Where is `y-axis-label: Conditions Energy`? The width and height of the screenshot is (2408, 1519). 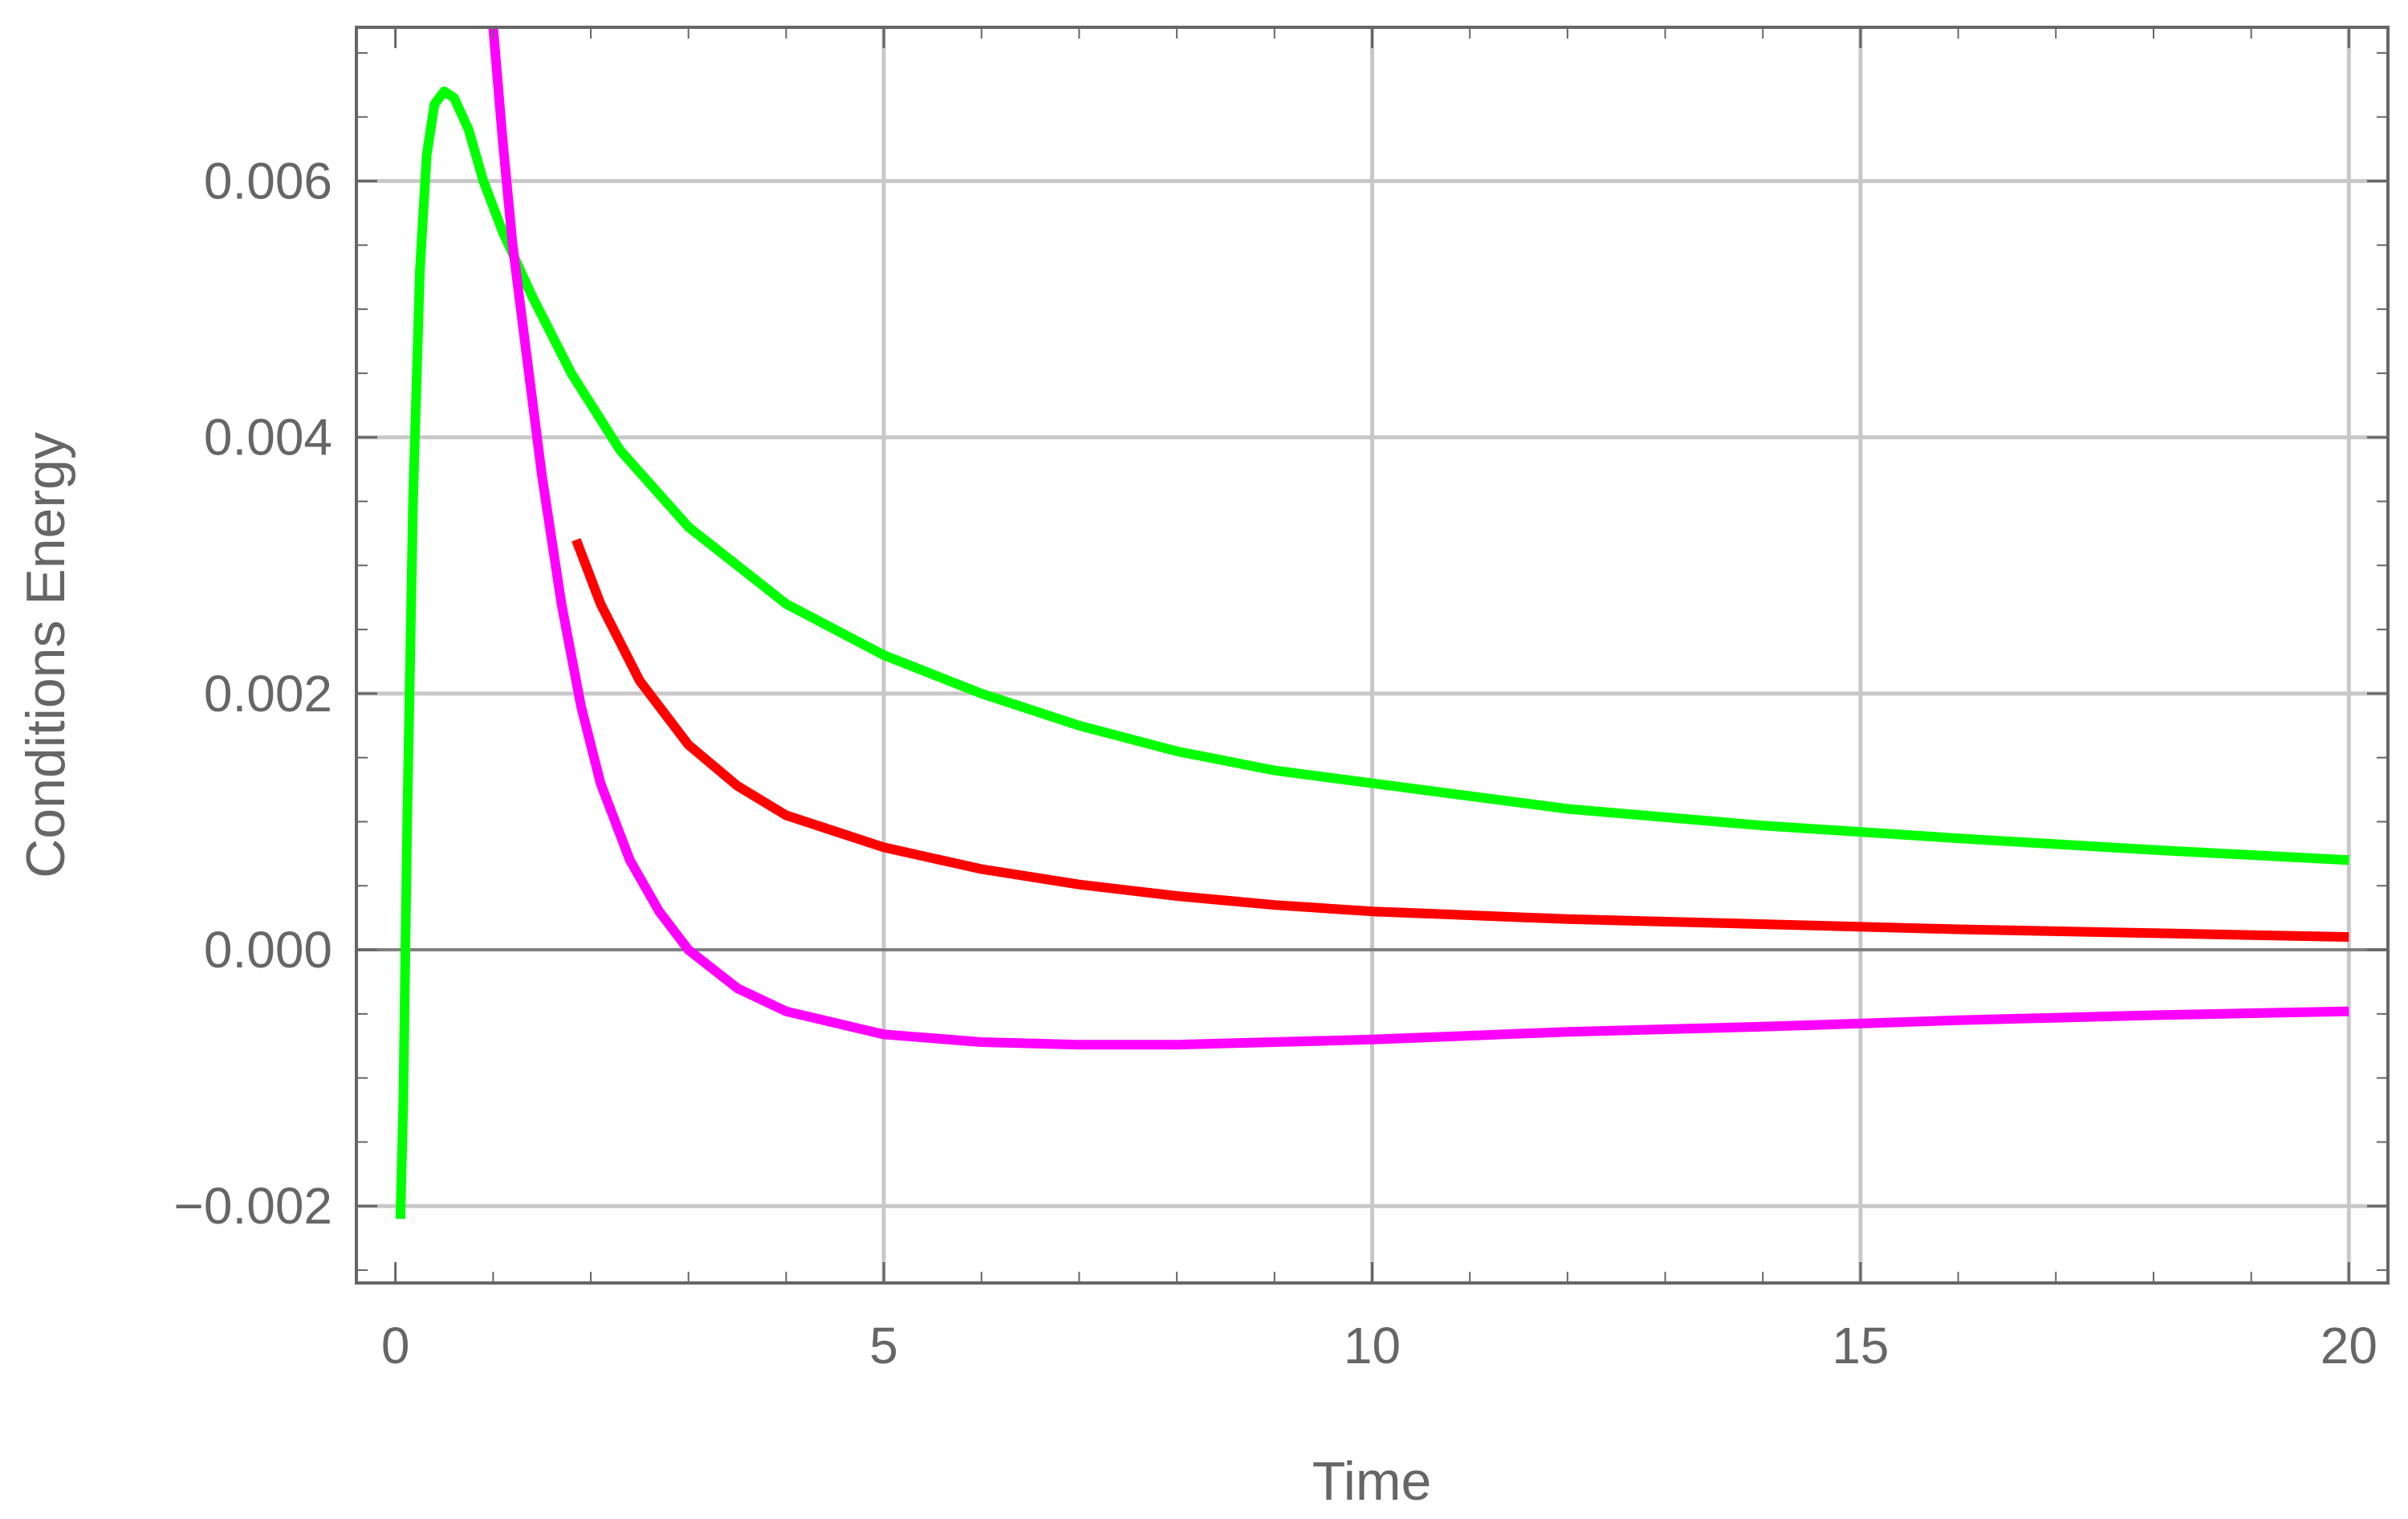 y-axis-label: Conditions Energy is located at coordinates (45, 655).